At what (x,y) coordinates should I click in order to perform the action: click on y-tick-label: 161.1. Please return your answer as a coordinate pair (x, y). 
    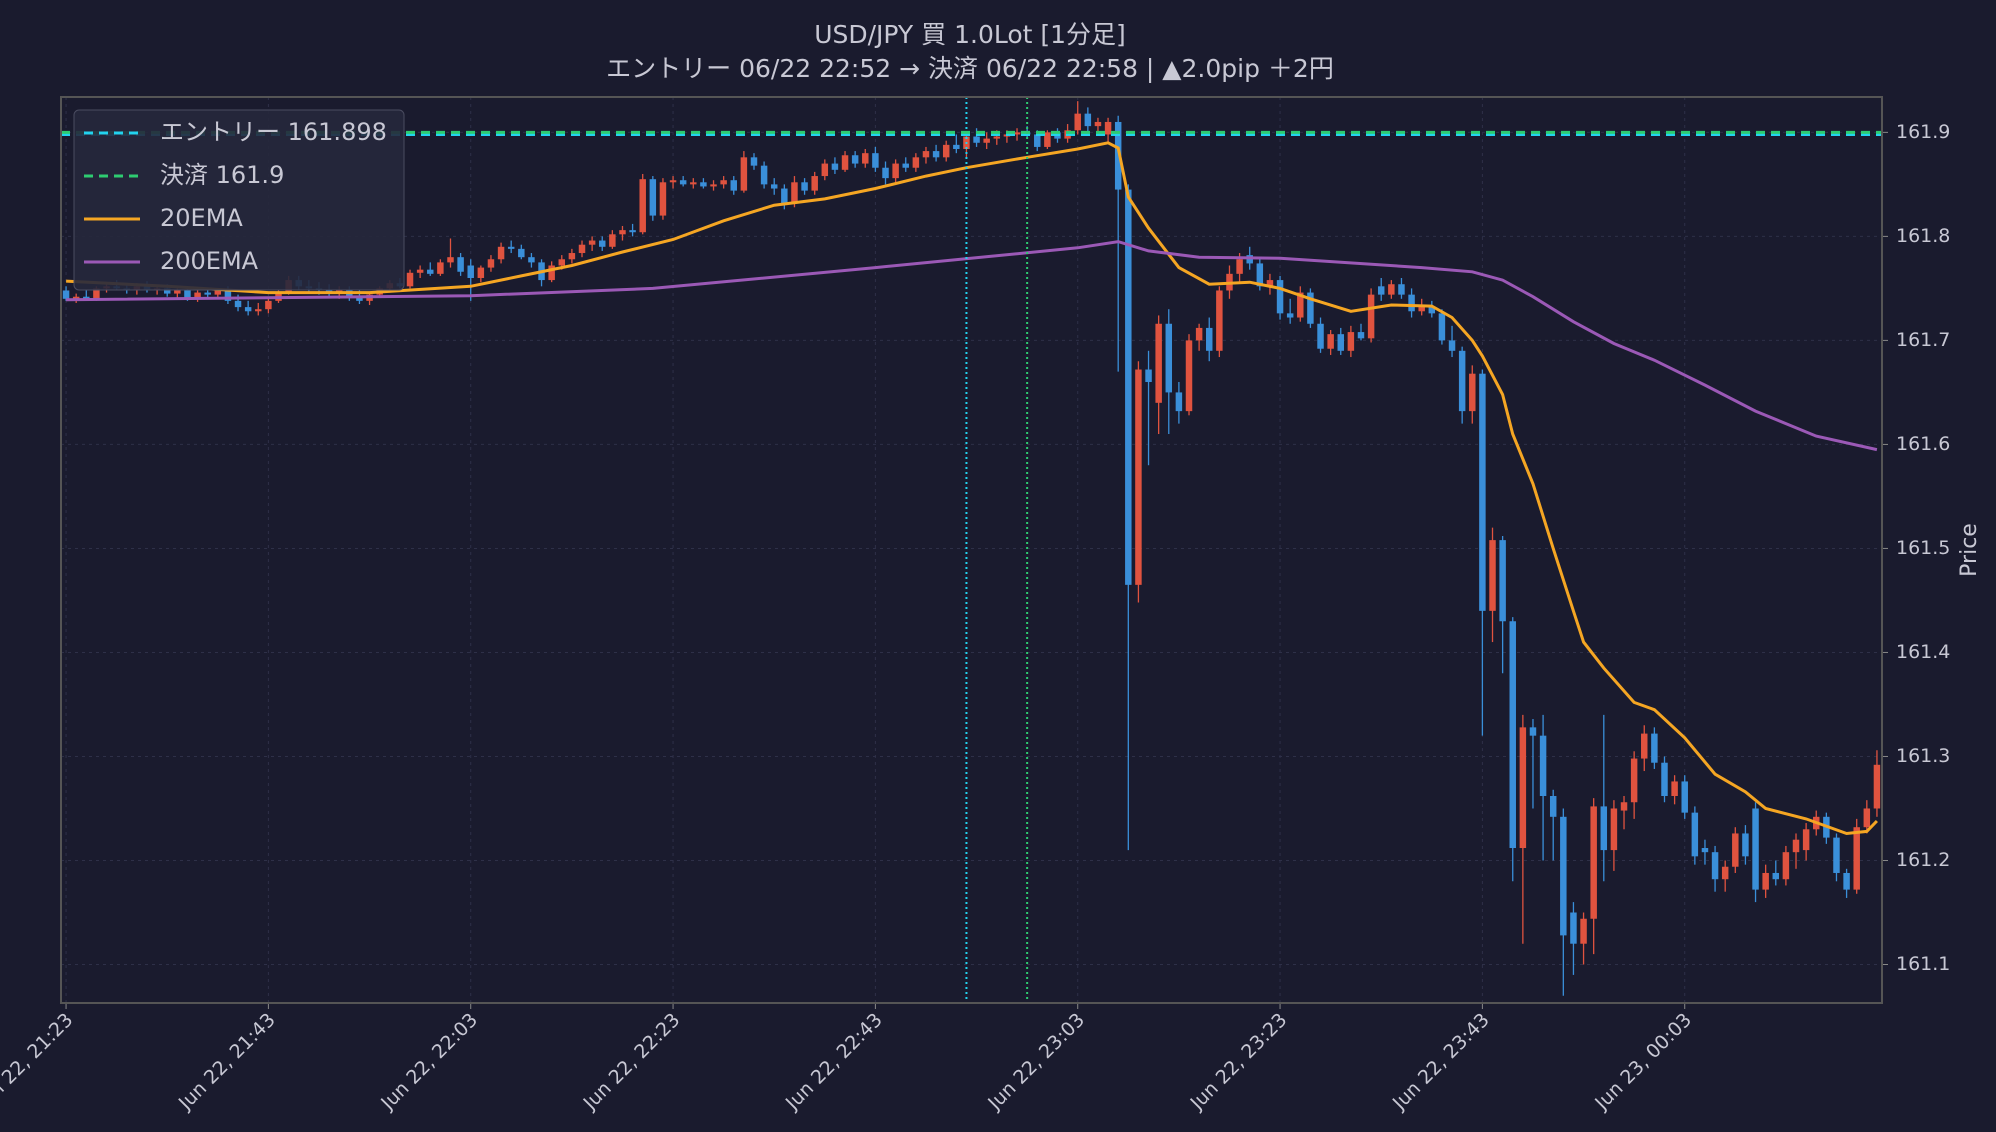
    Looking at the image, I should click on (1923, 964).